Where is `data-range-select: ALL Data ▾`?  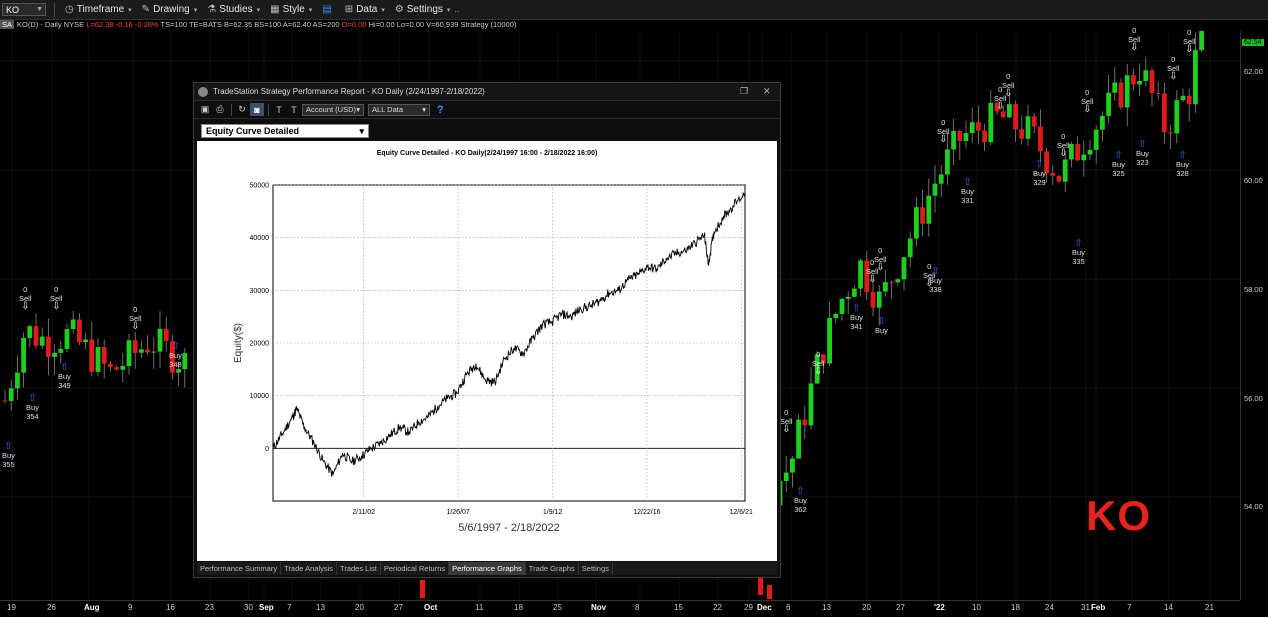 data-range-select: ALL Data ▾ is located at coordinates (399, 109).